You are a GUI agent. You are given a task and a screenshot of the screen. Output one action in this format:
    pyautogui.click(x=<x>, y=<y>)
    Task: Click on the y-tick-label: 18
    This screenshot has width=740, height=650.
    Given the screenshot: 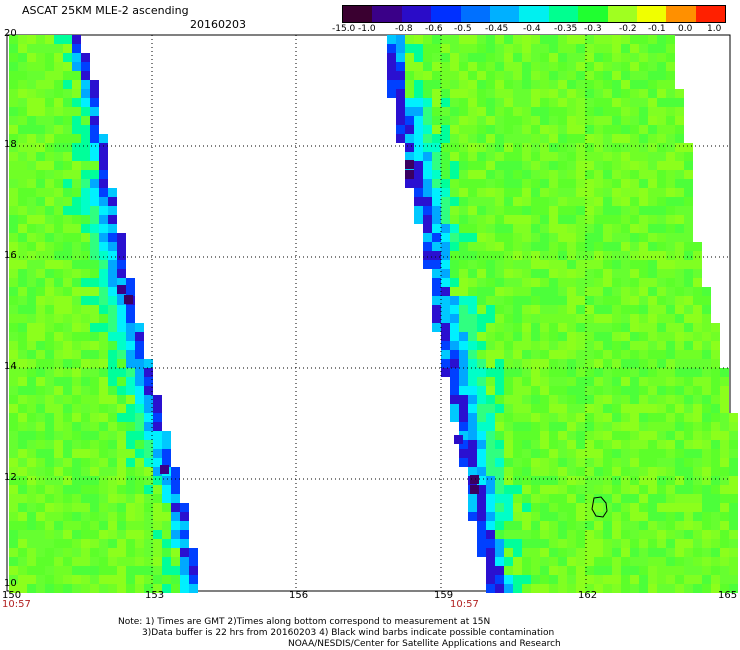 What is the action you would take?
    pyautogui.click(x=10, y=144)
    